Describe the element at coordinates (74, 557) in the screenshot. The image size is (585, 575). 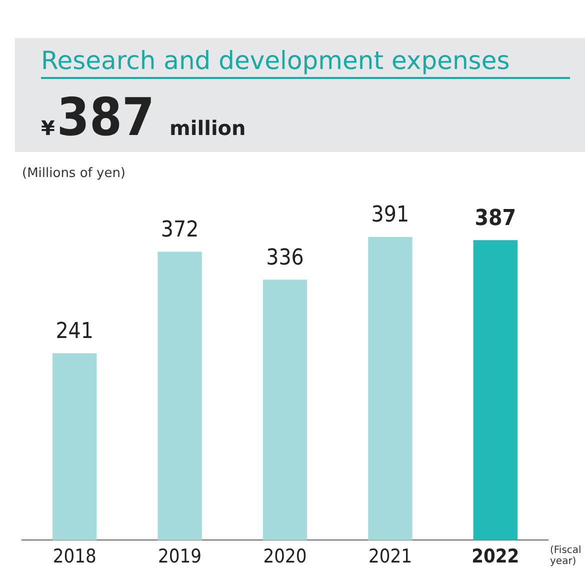
I see `x-tick-label: 2018` at that location.